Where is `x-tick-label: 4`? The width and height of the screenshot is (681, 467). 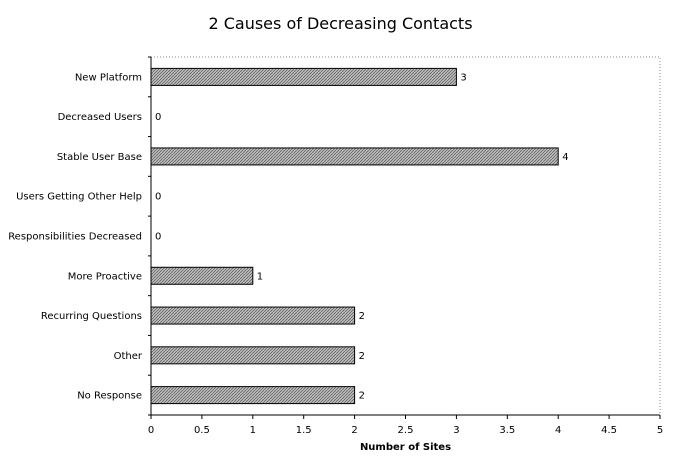 x-tick-label: 4 is located at coordinates (558, 430).